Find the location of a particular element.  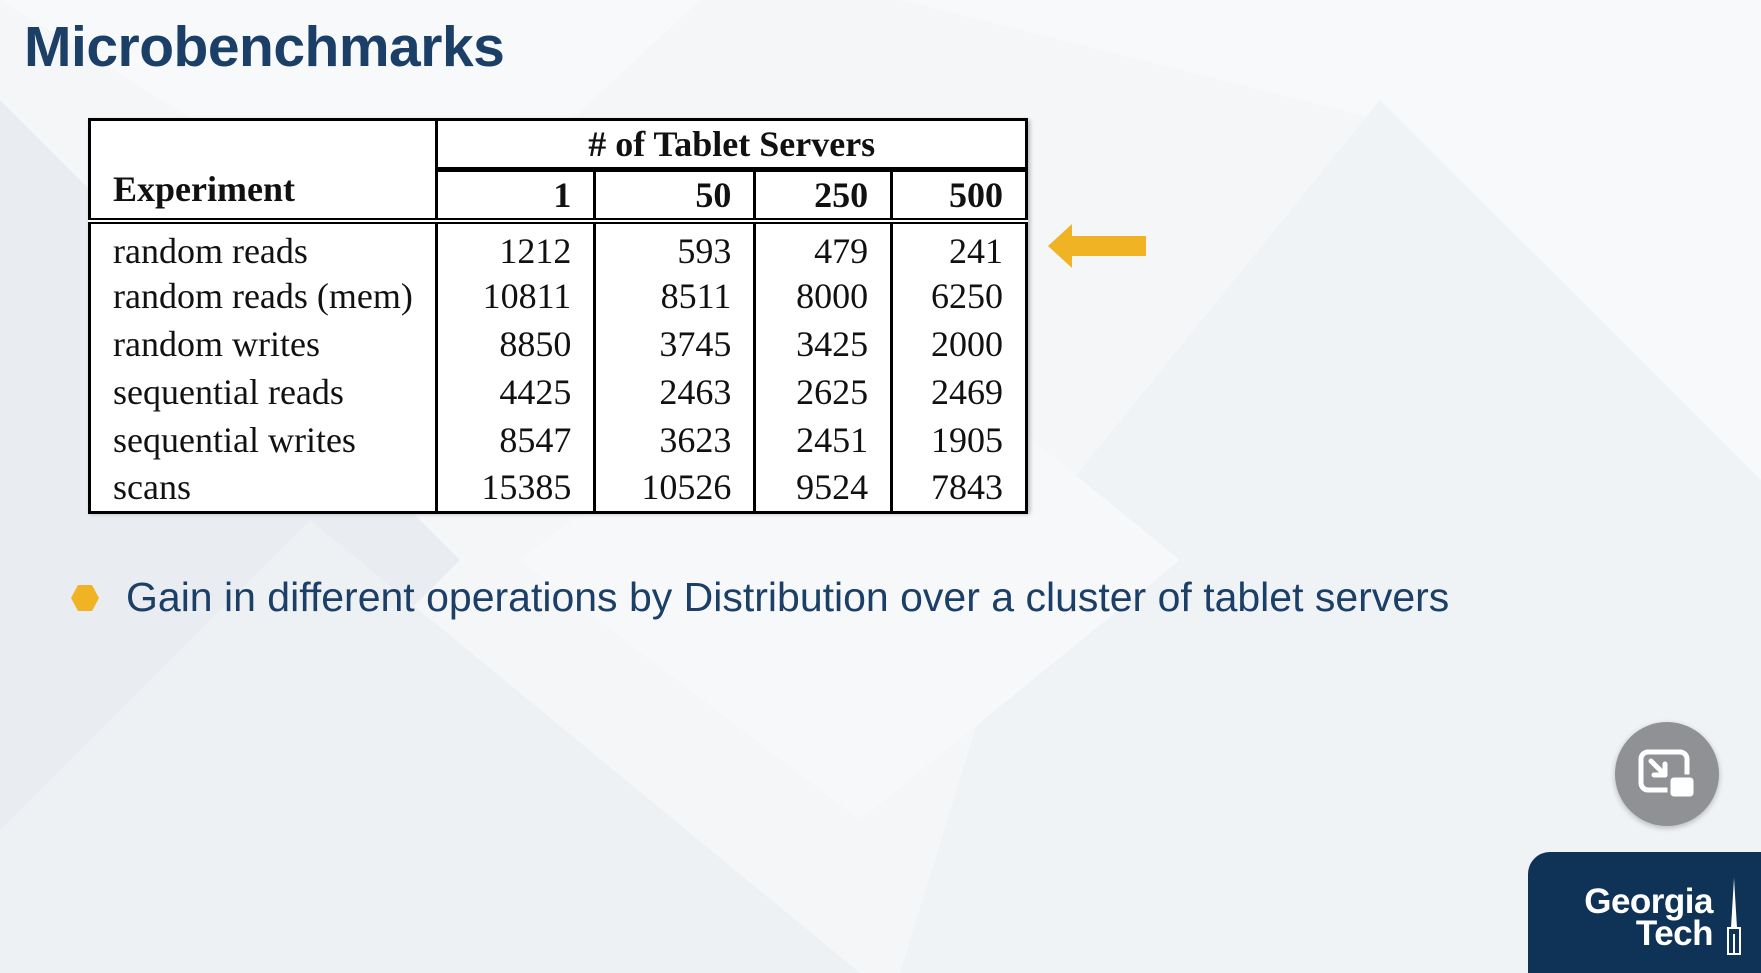

logo-text: Georgia Tech is located at coordinates (1649, 917).